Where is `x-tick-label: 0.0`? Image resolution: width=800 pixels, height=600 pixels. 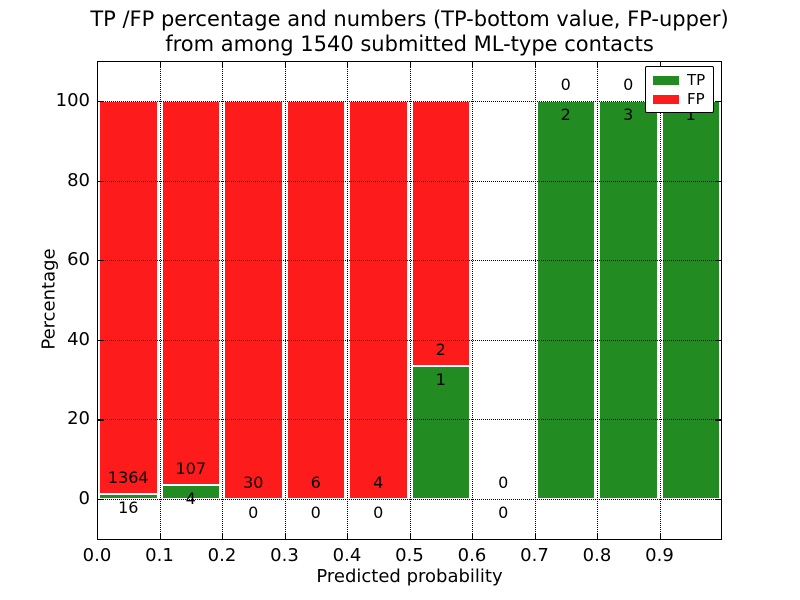
x-tick-label: 0.0 is located at coordinates (97, 555).